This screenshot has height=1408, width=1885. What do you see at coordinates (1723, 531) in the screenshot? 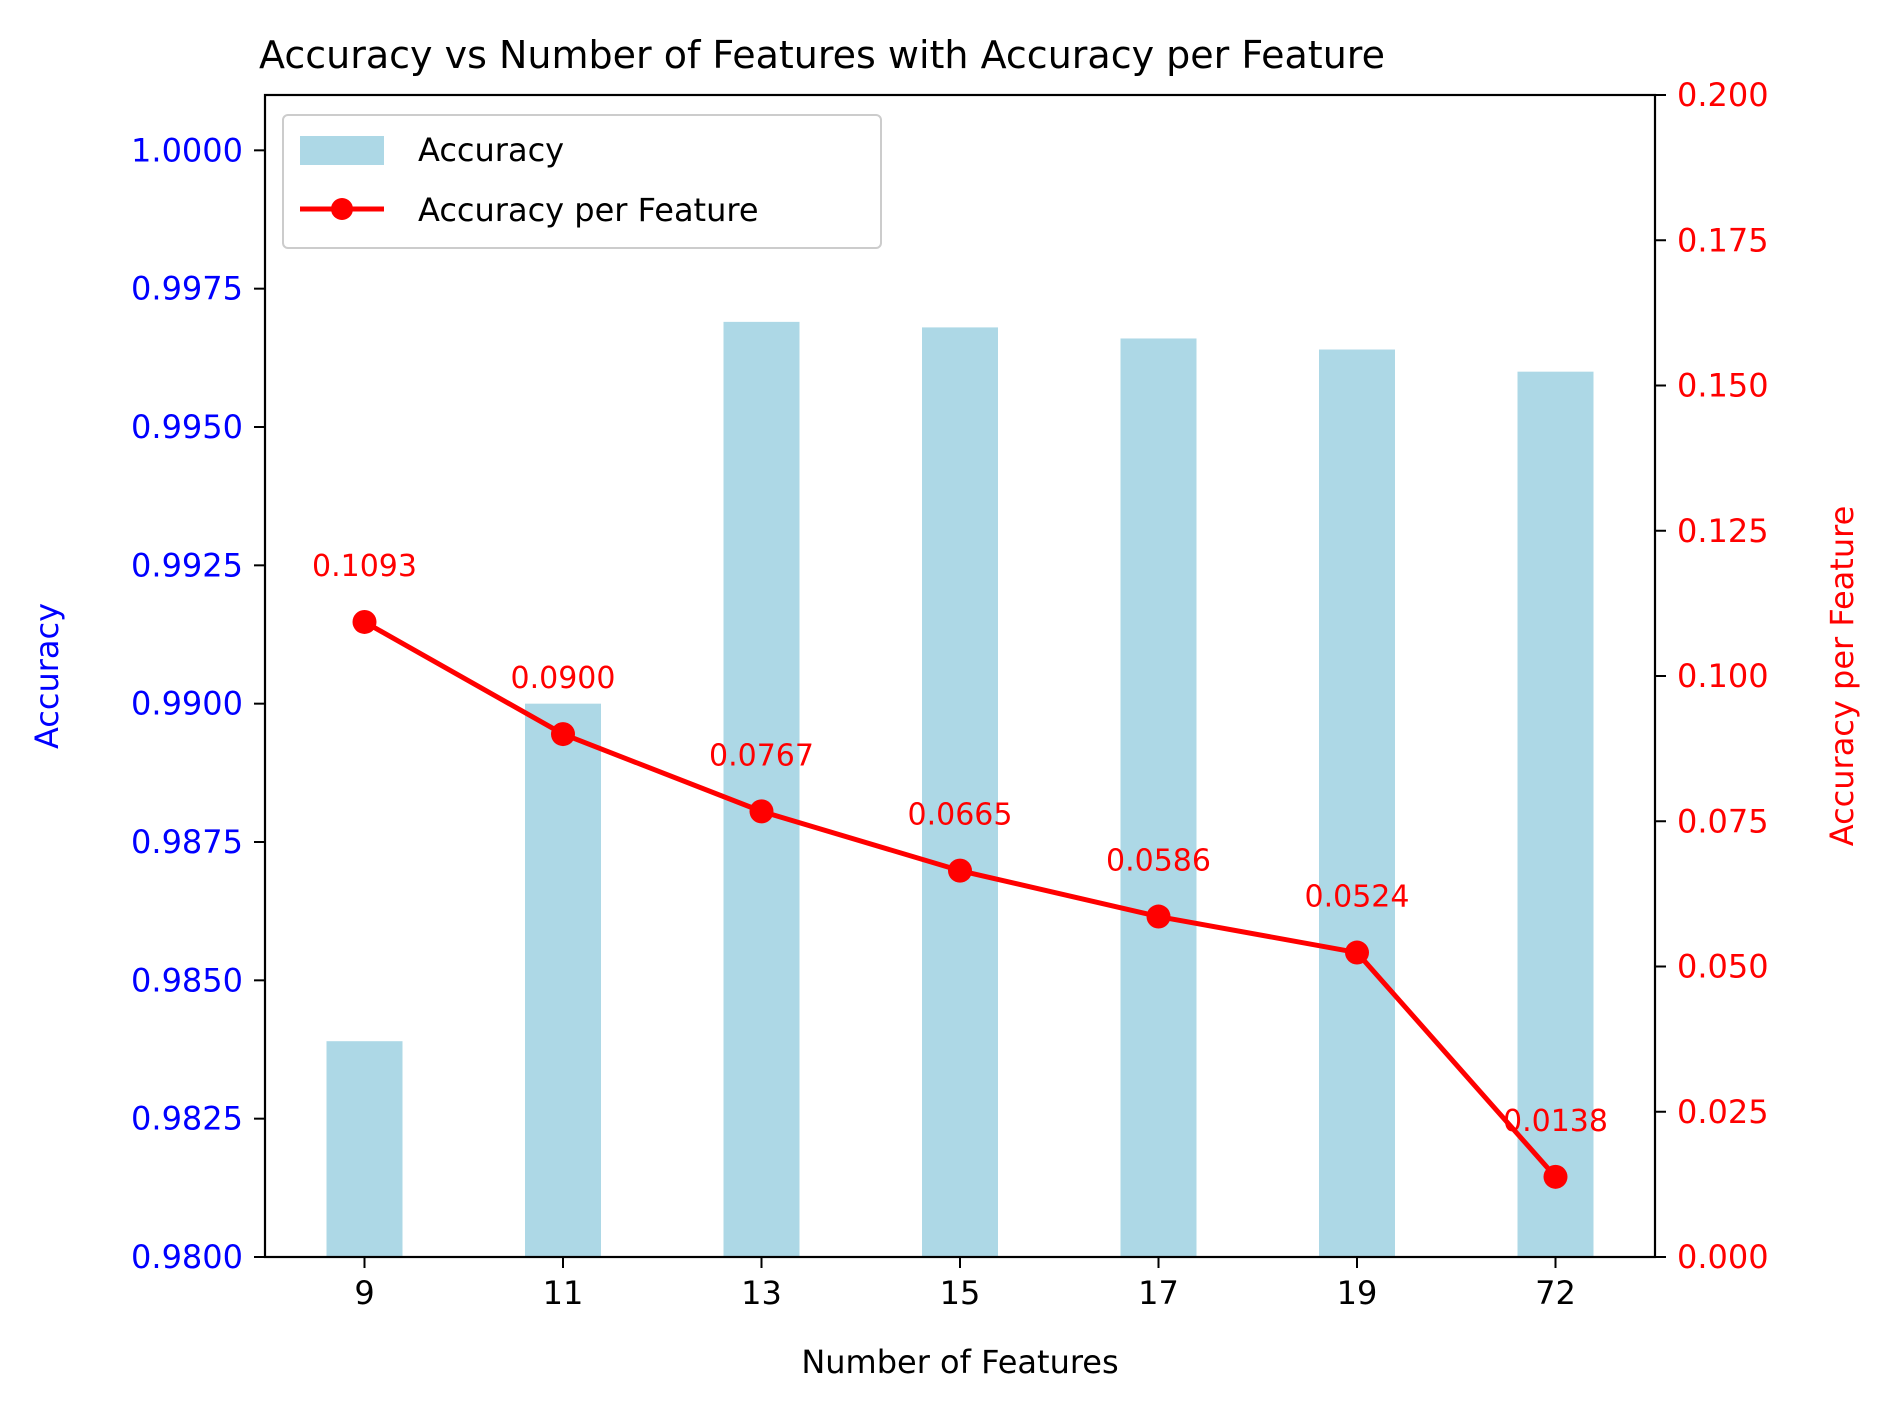
I see `right-tick-label-5: 0.125` at bounding box center [1723, 531].